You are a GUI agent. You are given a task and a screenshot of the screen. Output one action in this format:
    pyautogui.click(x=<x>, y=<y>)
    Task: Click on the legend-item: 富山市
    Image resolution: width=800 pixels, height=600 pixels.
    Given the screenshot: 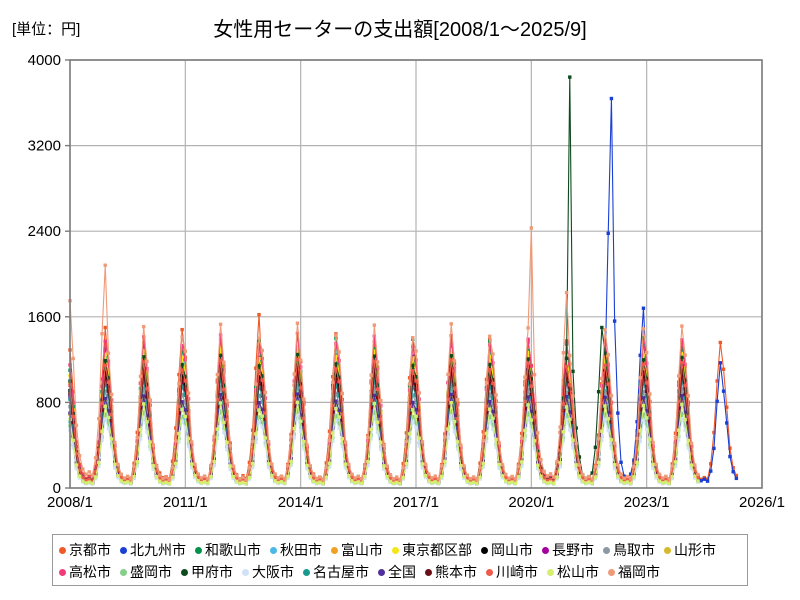 What is the action you would take?
    pyautogui.click(x=357, y=550)
    